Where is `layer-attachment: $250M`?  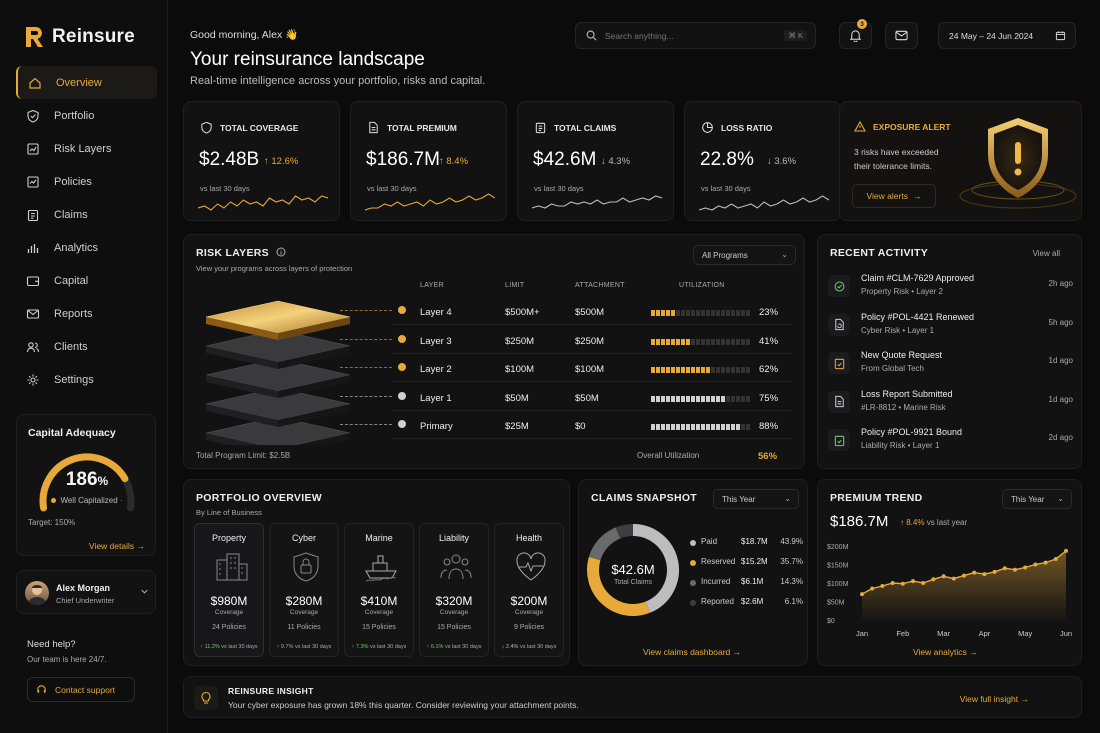 layer-attachment: $250M is located at coordinates (590, 341).